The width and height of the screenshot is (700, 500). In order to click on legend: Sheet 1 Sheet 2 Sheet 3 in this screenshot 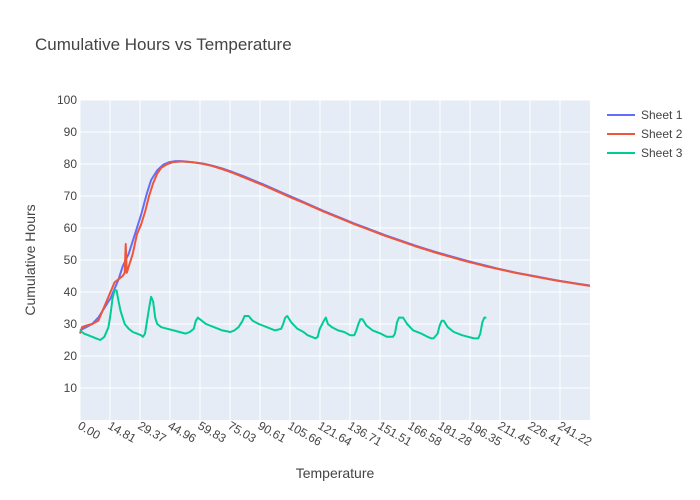, I will do `click(645, 134)`.